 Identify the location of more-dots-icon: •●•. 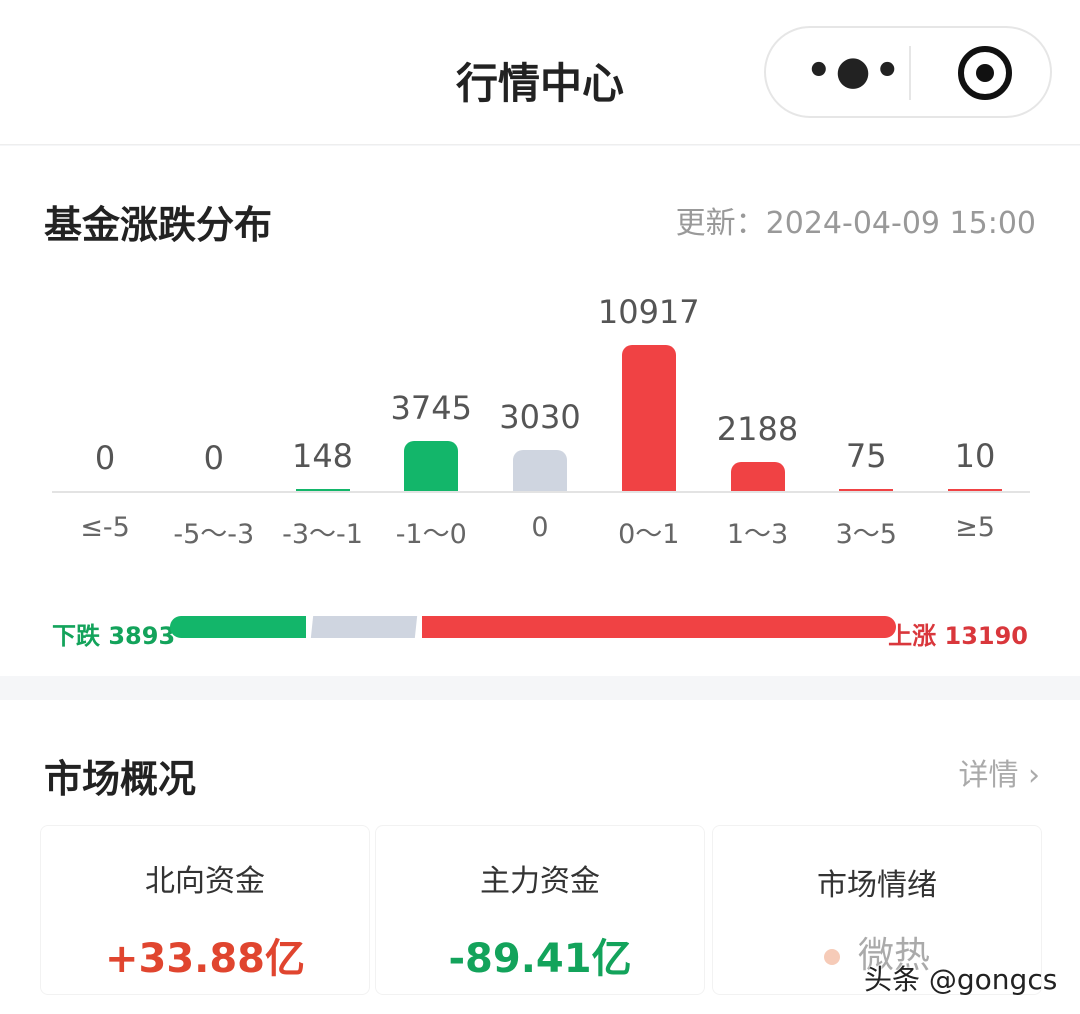
(855, 71).